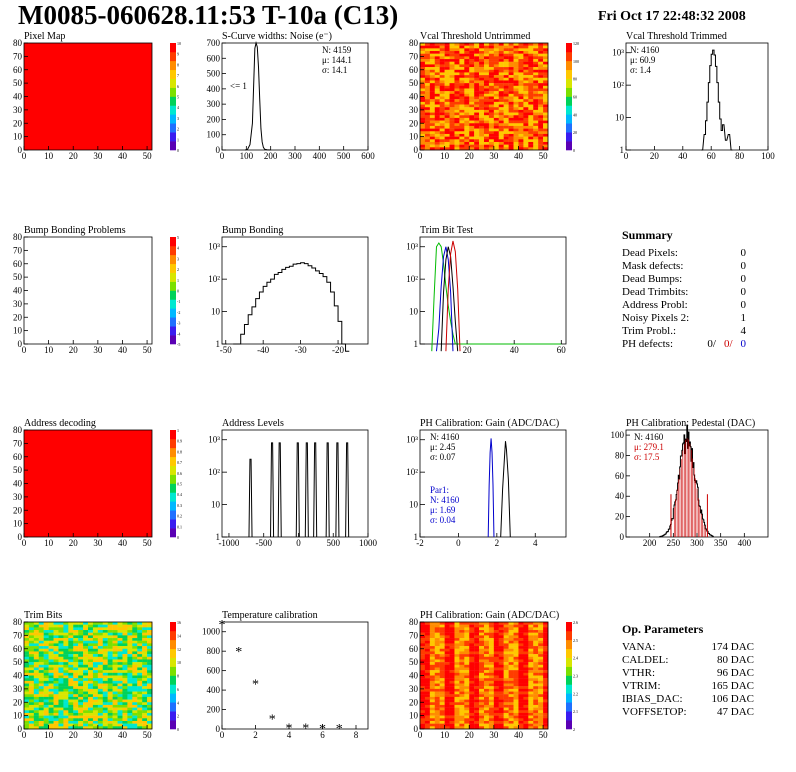 Image resolution: width=796 pixels, height=772 pixels. What do you see at coordinates (270, 615) in the screenshot?
I see `chart-title: Temperature calibration` at bounding box center [270, 615].